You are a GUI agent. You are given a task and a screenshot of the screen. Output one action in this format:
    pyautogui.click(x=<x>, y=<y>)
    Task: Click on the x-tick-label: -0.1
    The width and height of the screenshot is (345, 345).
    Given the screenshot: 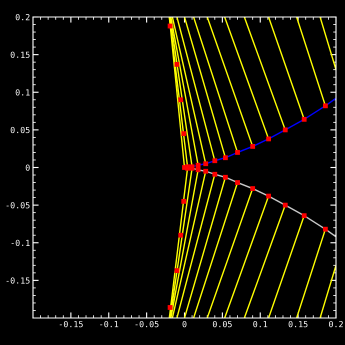 What is the action you would take?
    pyautogui.click(x=109, y=324)
    